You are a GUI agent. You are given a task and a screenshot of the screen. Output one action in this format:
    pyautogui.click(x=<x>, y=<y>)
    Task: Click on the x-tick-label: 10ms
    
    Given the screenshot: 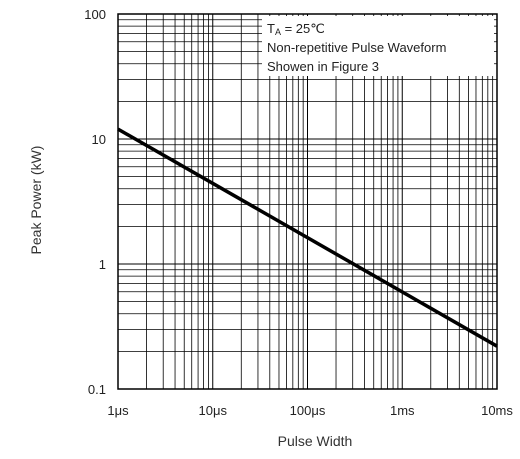 What is the action you would take?
    pyautogui.click(x=497, y=410)
    